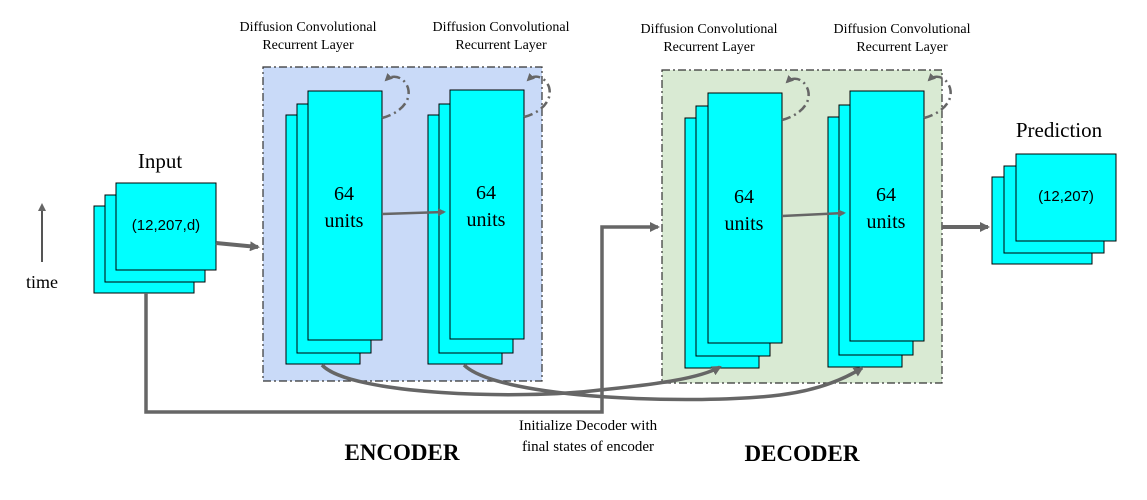 The height and width of the screenshot is (500, 1147). I want to click on prediction-tensor, so click(1066, 197).